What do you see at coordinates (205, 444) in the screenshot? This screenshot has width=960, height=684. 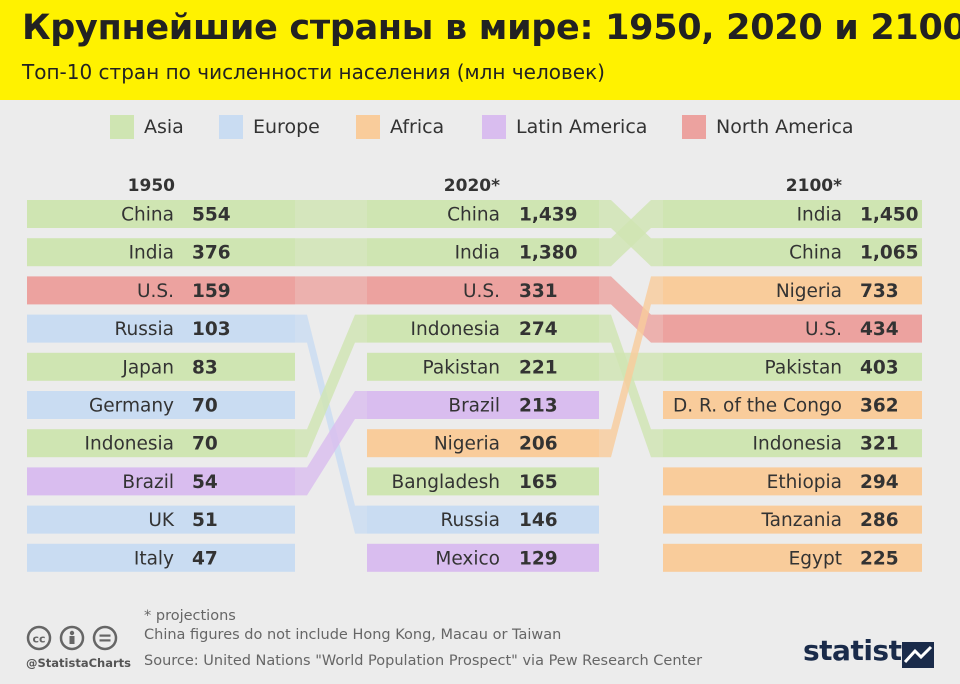 I see `value-label-0-indonesia: 70` at bounding box center [205, 444].